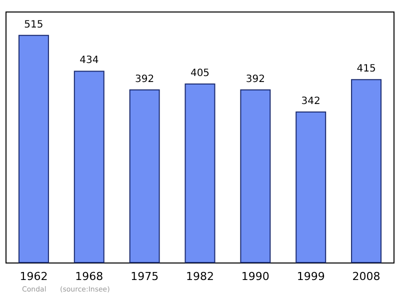  Describe the element at coordinates (34, 276) in the screenshot. I see `x-tick-label: 1962` at that location.